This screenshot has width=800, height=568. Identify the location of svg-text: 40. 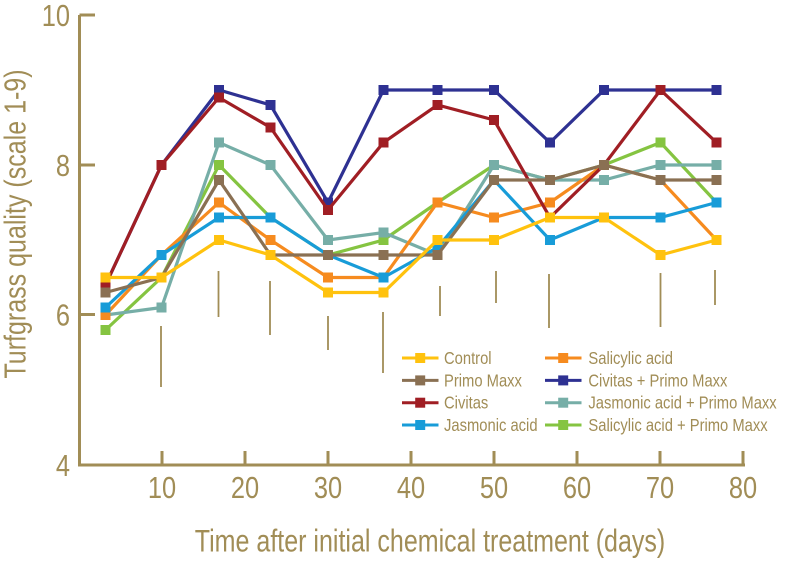
(411, 488).